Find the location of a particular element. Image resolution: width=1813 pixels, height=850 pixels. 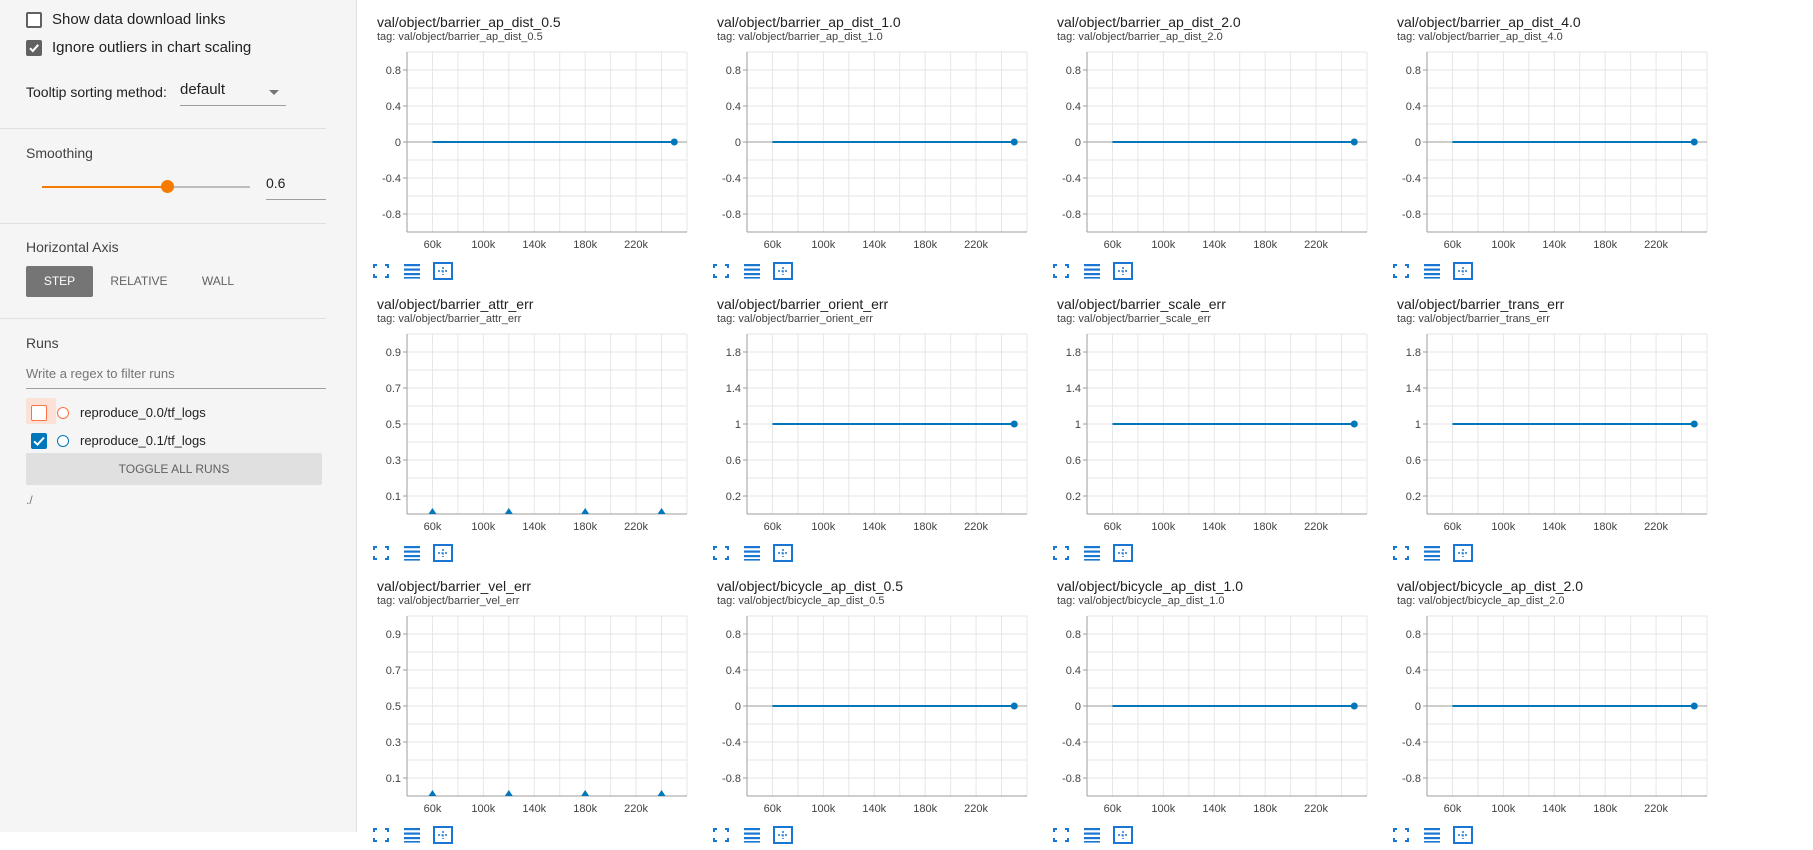

runs-filter-input: Write a regex to filter runs is located at coordinates (176, 377).